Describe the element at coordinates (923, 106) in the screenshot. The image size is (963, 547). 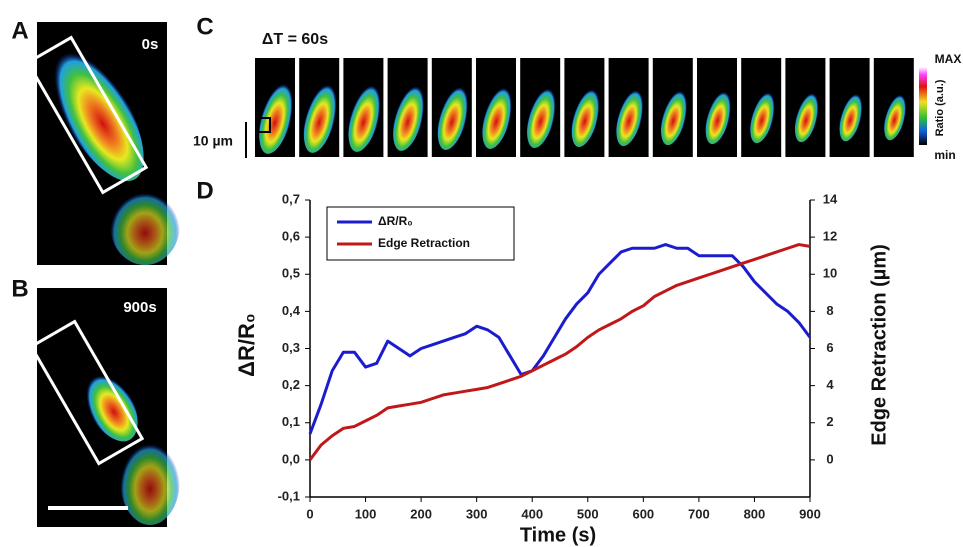
I see `colorbar` at that location.